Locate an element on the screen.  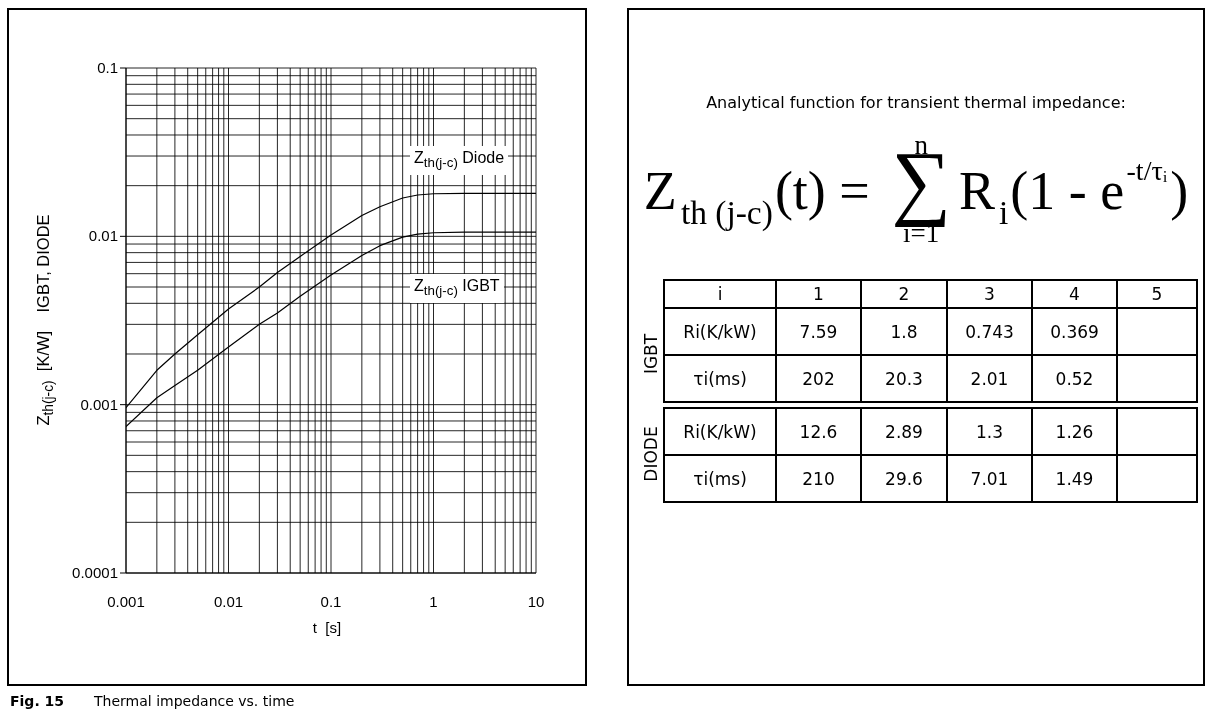
y-axis-title: DIODE is located at coordinates (651, 454).